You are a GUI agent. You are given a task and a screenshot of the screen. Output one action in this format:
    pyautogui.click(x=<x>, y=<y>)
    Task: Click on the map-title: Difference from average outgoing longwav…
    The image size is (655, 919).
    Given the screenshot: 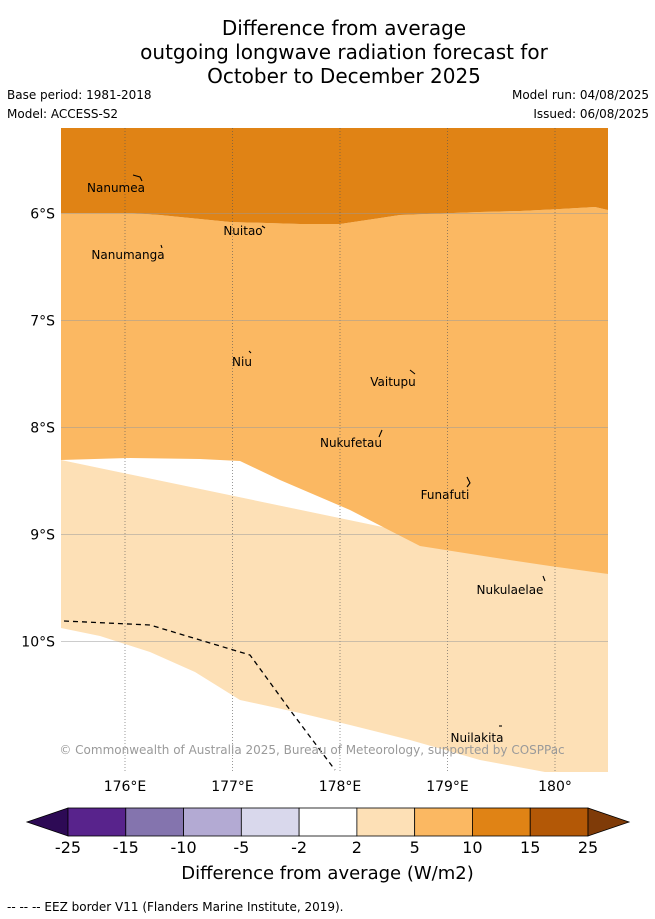 What is the action you would take?
    pyautogui.click(x=327, y=52)
    